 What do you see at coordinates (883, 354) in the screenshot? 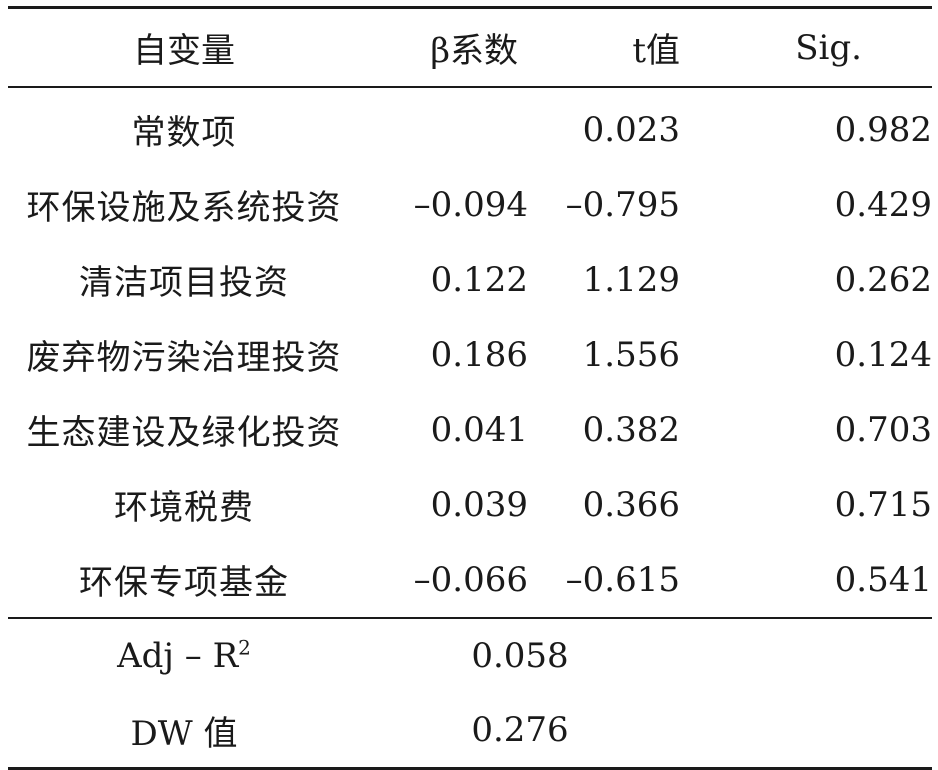
I see `sig-value: 0.124` at bounding box center [883, 354].